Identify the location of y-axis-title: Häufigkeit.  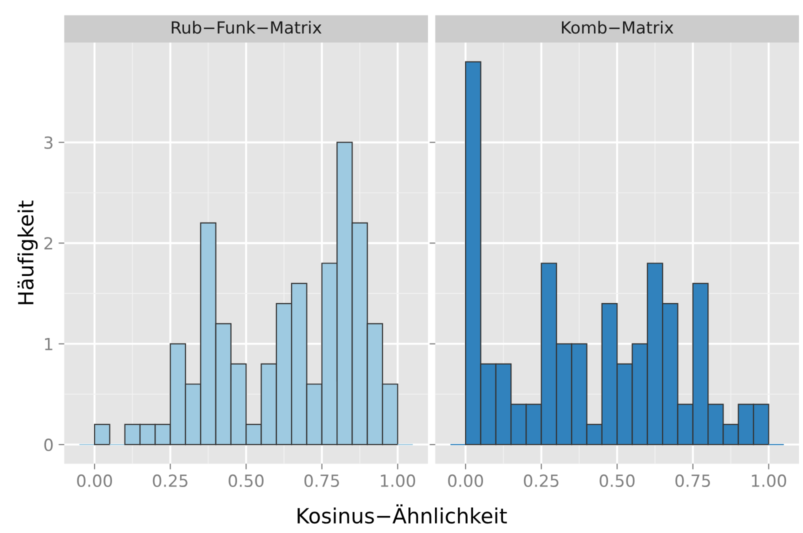
(28, 252).